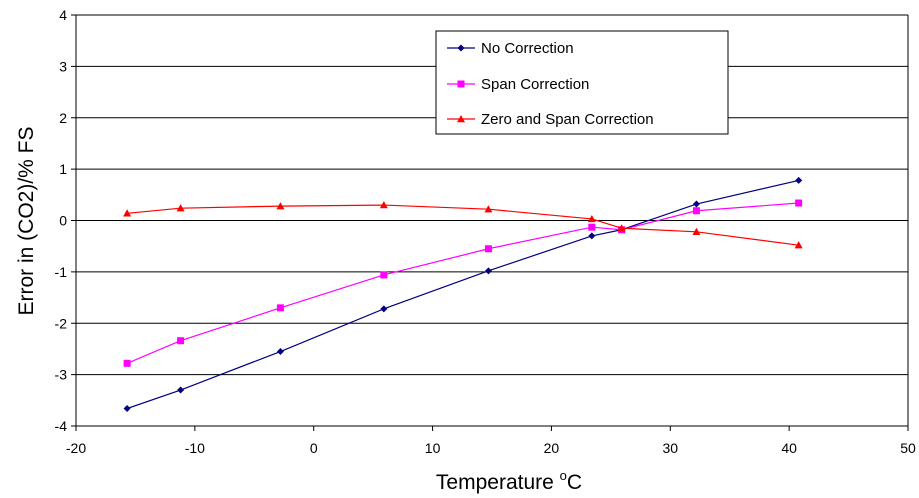 Image resolution: width=919 pixels, height=498 pixels. Describe the element at coordinates (314, 448) in the screenshot. I see `x-tick-label: 0` at that location.